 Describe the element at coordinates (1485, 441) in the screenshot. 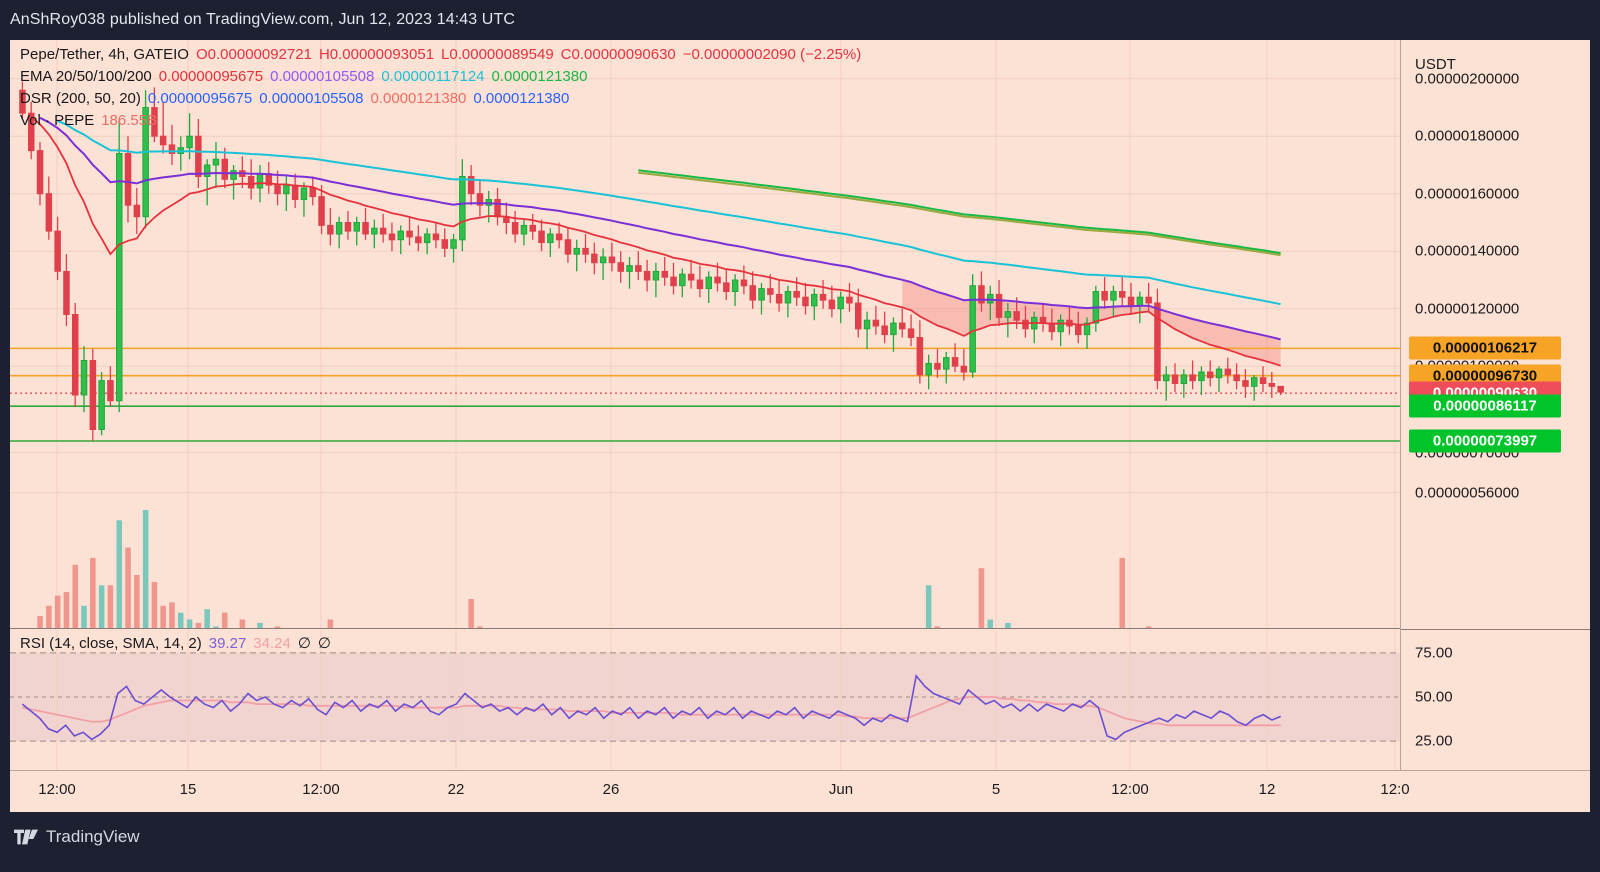

I see `price-badge: 0.00000073997` at that location.